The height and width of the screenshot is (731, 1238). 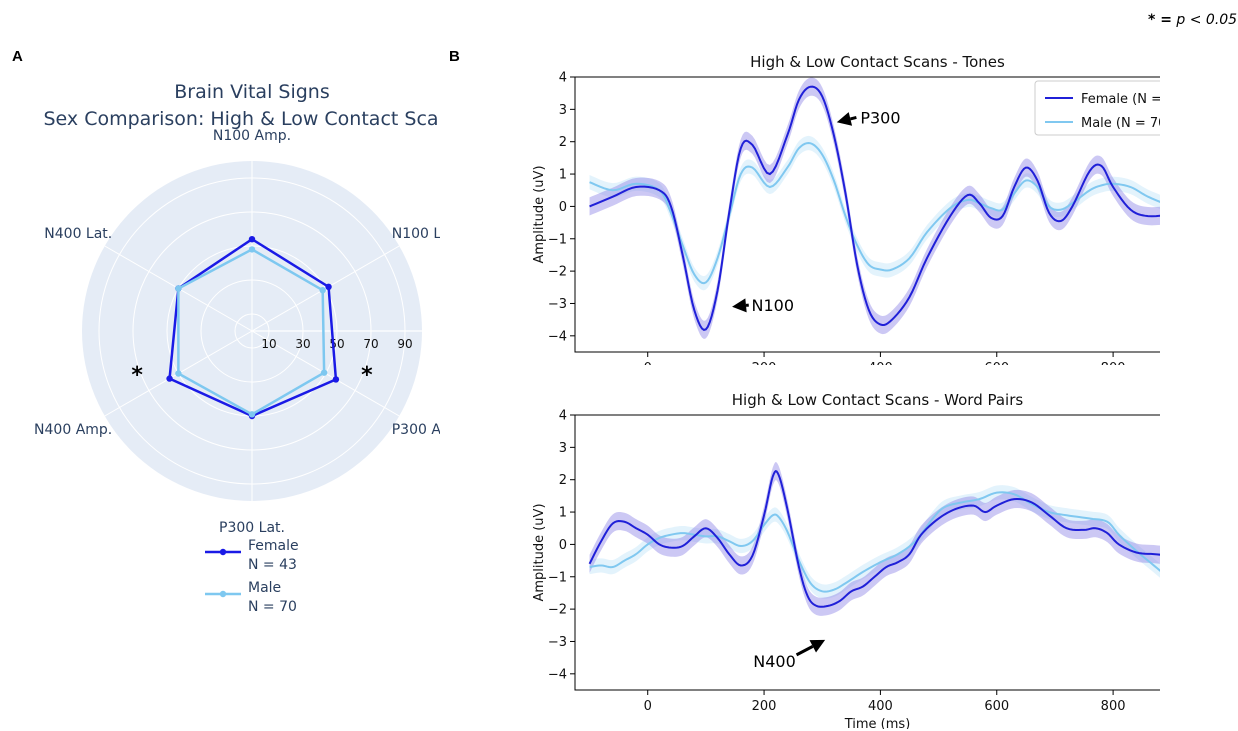 What do you see at coordinates (302, 344) in the screenshot?
I see `radar-tick-label: 30` at bounding box center [302, 344].